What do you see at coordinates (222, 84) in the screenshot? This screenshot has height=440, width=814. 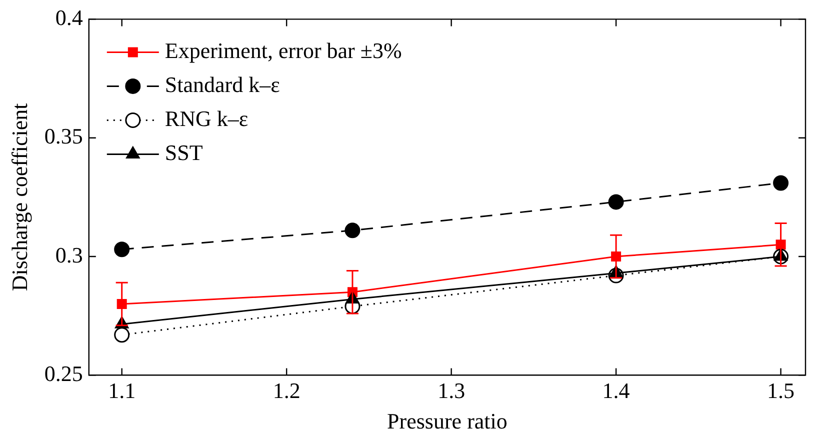 I see `legend-label: Standard k–ε` at bounding box center [222, 84].